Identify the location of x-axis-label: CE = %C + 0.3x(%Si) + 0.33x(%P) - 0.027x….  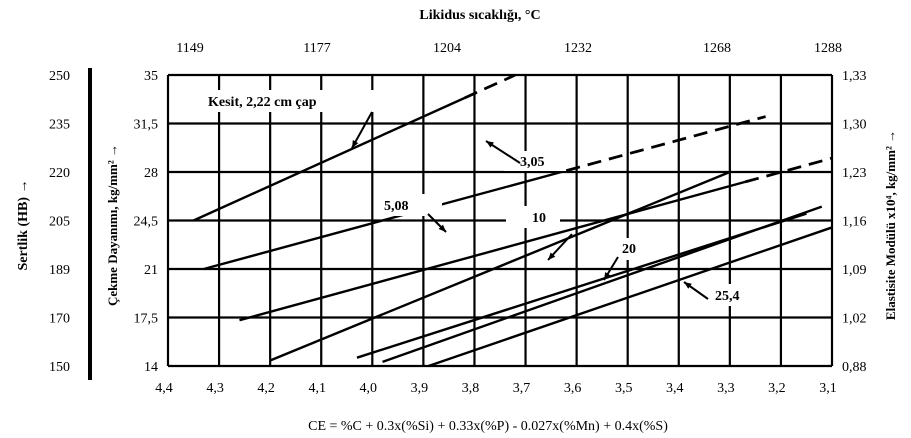
(488, 426).